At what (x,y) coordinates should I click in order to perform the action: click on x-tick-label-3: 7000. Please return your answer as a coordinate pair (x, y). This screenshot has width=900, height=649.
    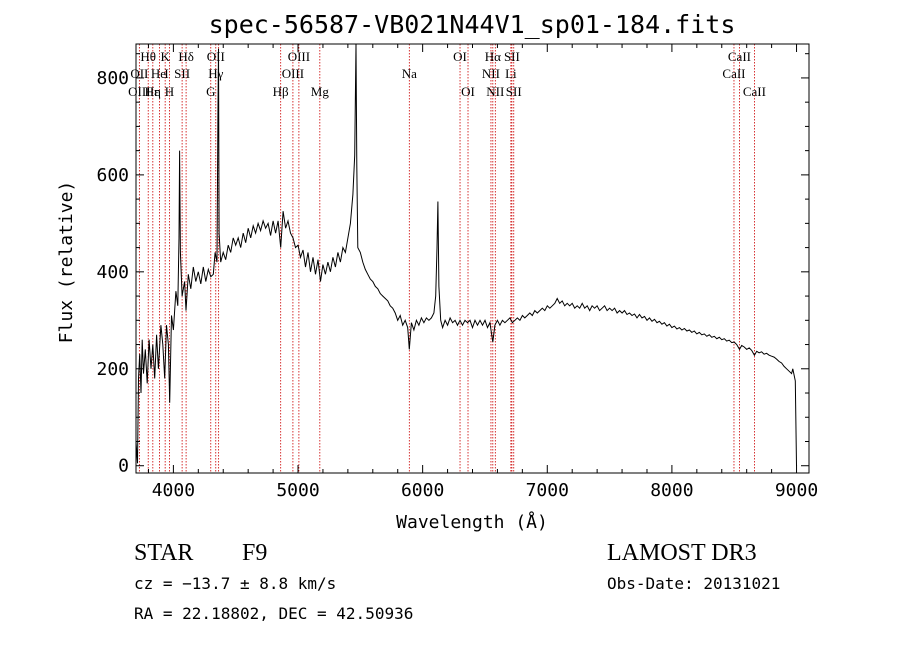
    Looking at the image, I should click on (547, 490).